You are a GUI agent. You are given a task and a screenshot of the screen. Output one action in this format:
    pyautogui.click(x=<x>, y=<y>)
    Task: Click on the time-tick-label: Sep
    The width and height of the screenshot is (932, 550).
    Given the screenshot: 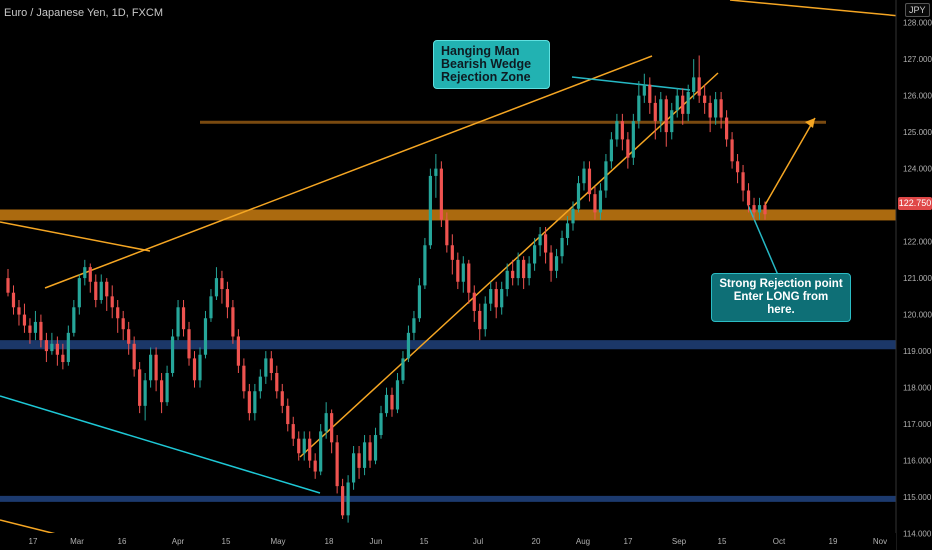 What is the action you would take?
    pyautogui.click(x=679, y=541)
    